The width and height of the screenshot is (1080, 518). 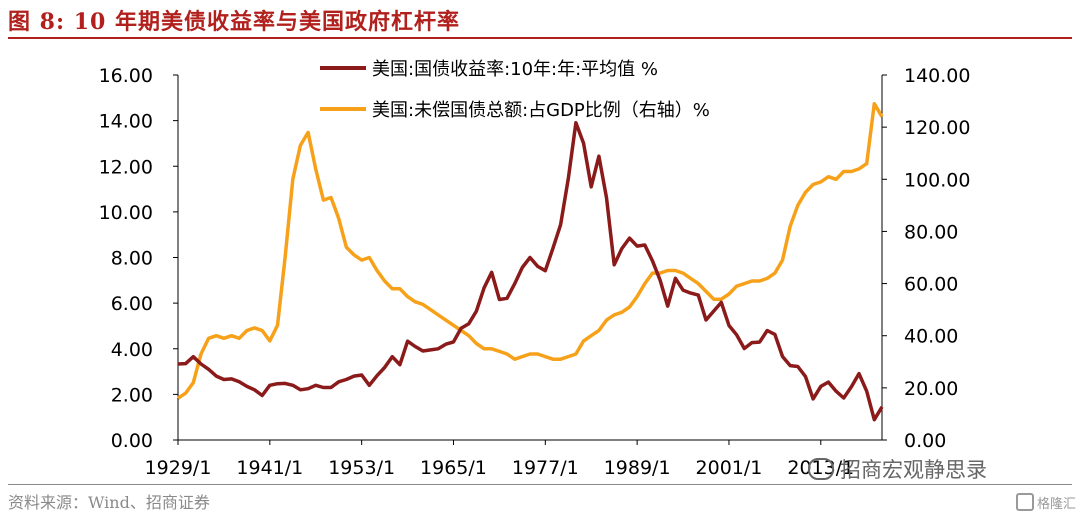 I want to click on y-right-tick-label: 140.00, so click(x=937, y=76).